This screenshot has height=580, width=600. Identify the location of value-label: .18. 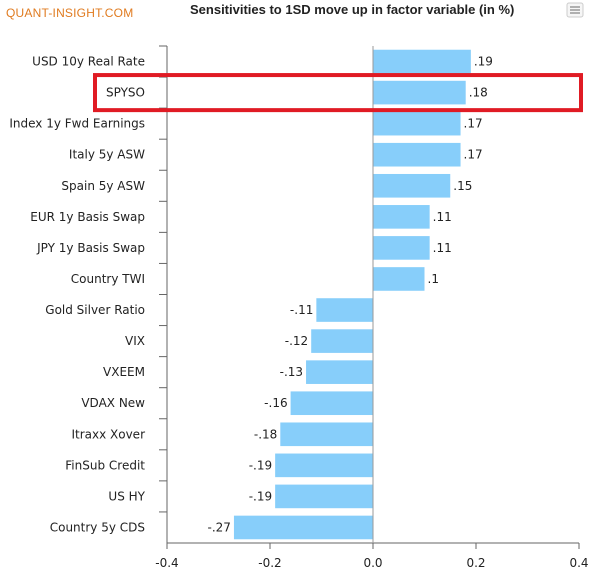
(478, 93).